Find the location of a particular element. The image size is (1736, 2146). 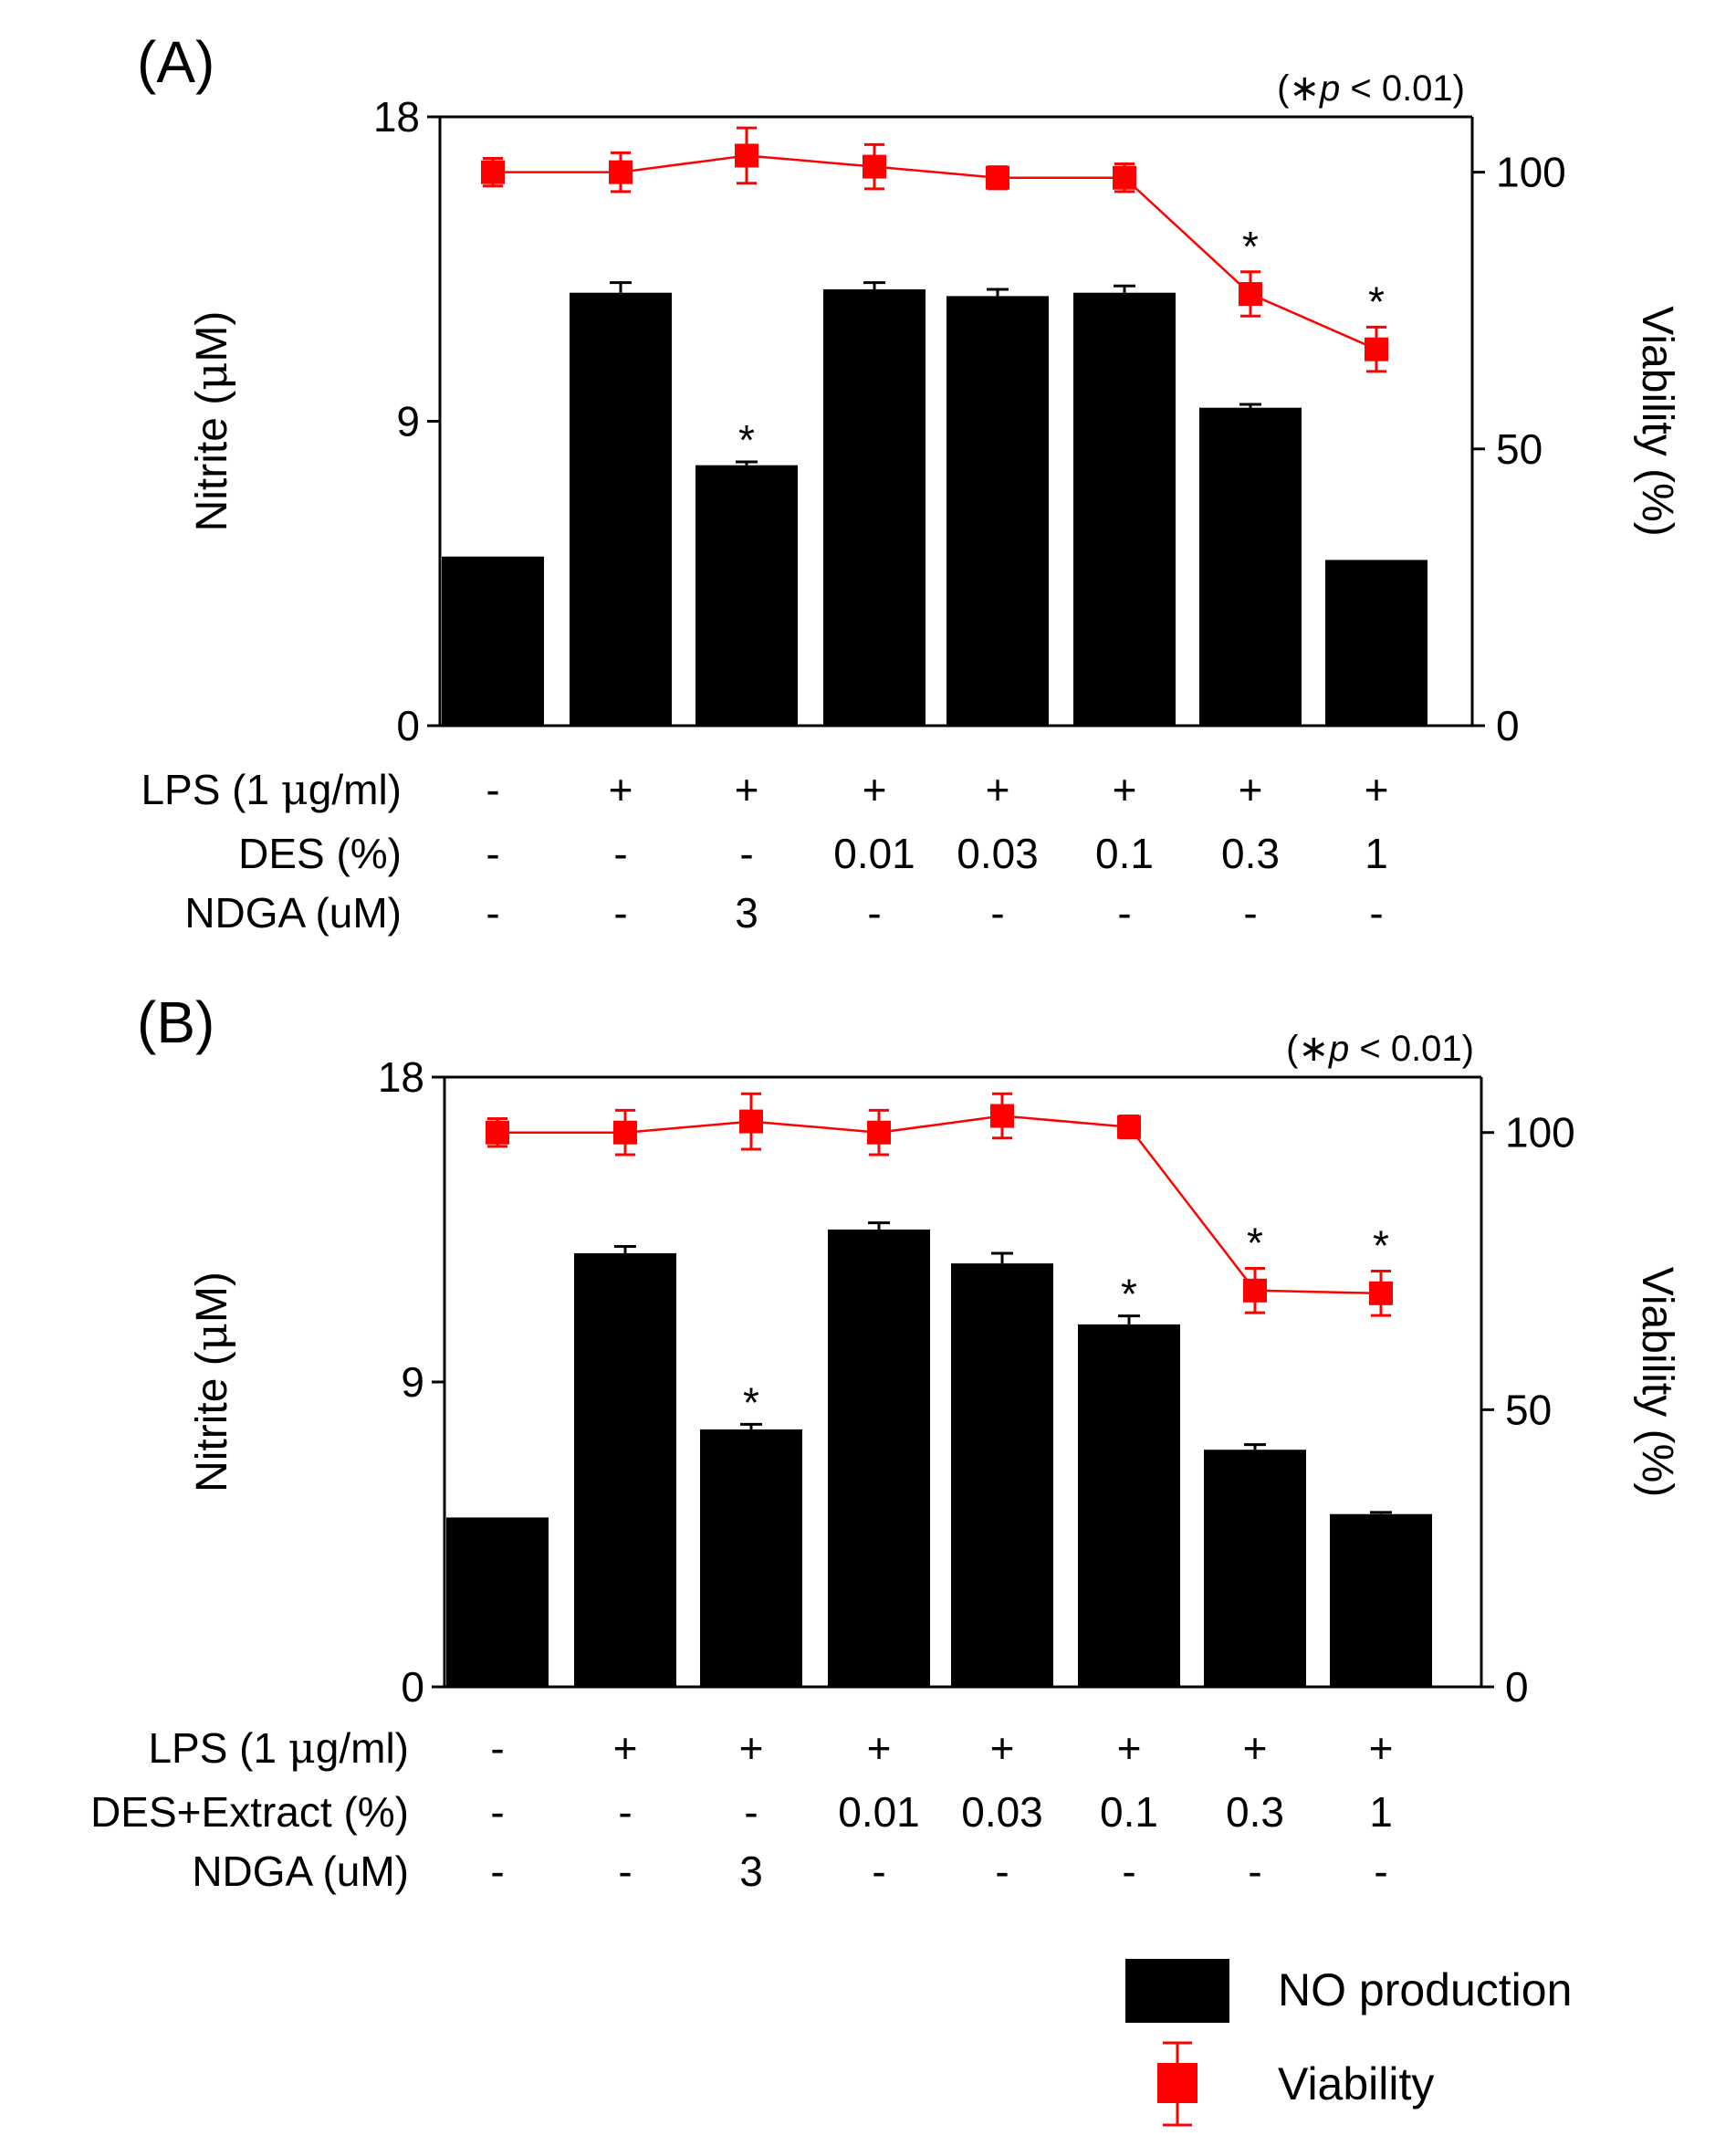

sig-note-p: p is located at coordinates (1329, 88).